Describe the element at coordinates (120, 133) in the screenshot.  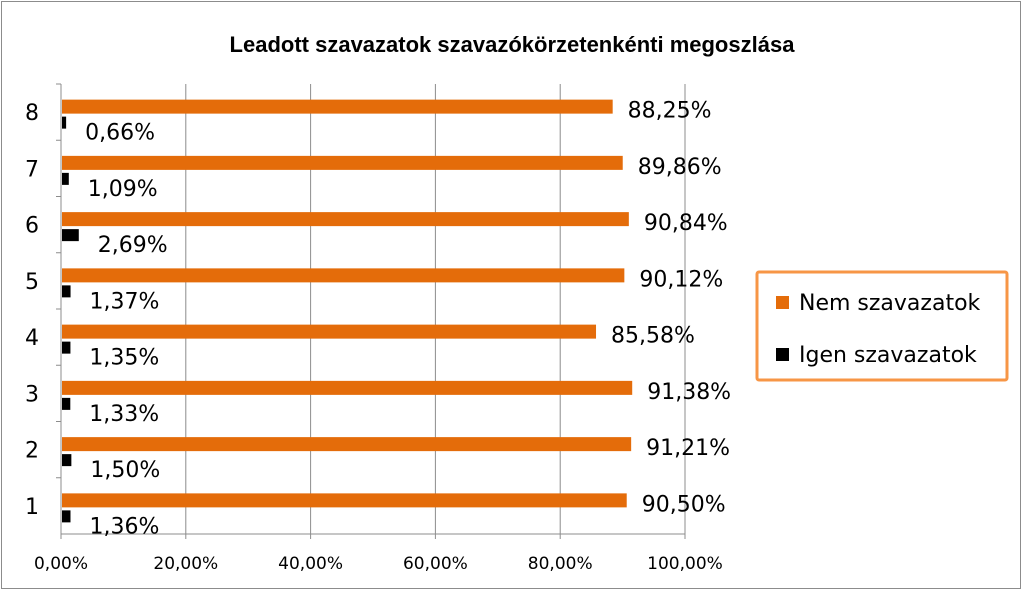
I see `data-label-igen: 0,66%` at that location.